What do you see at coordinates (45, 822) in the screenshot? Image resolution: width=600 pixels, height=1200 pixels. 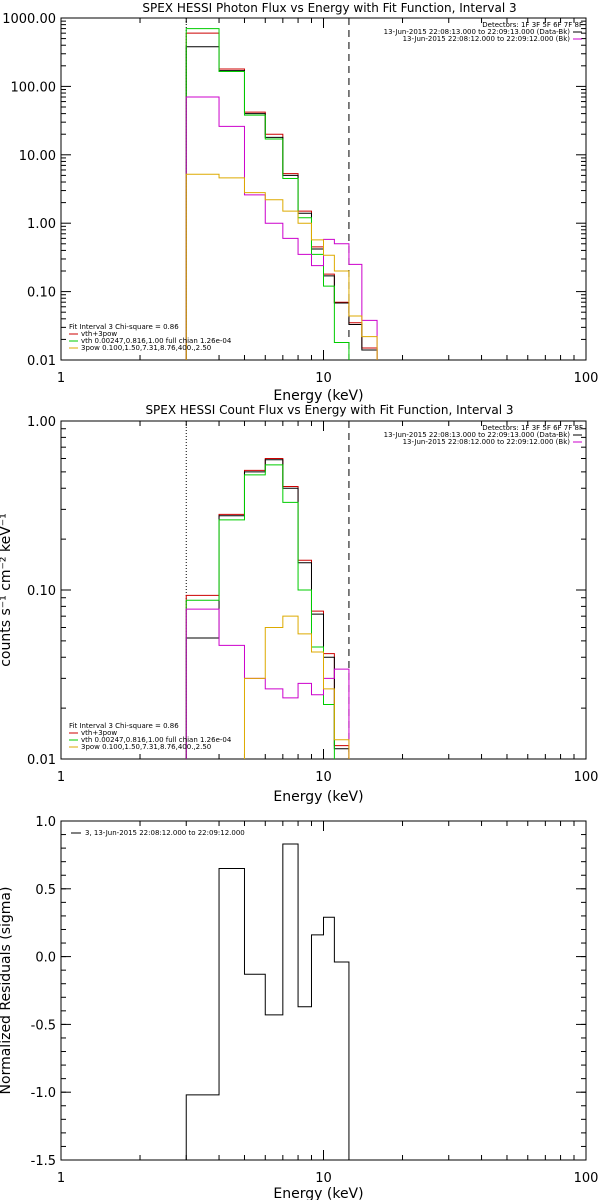 I see `y-tick-label: 1.0` at bounding box center [45, 822].